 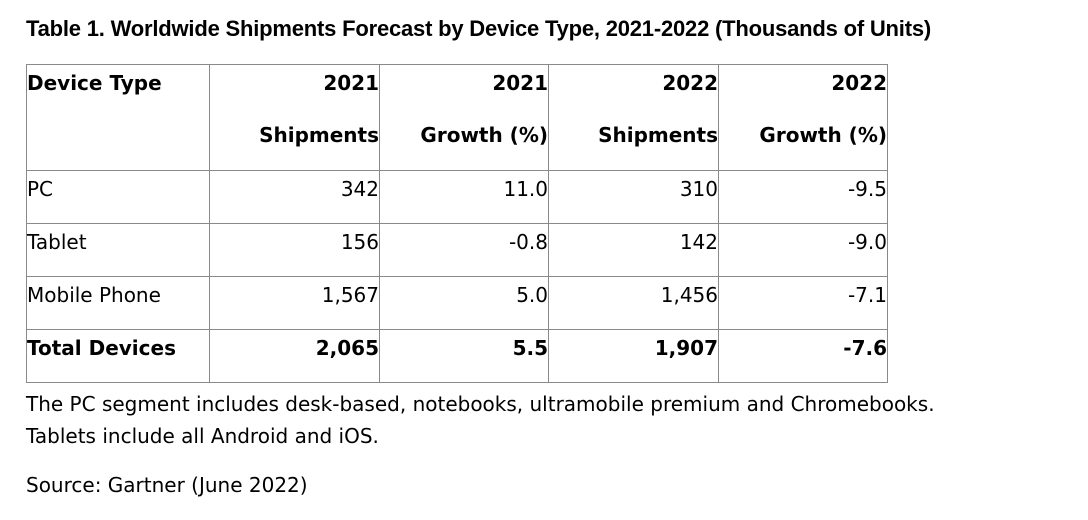 What do you see at coordinates (118, 197) in the screenshot?
I see `cell-device: PC` at bounding box center [118, 197].